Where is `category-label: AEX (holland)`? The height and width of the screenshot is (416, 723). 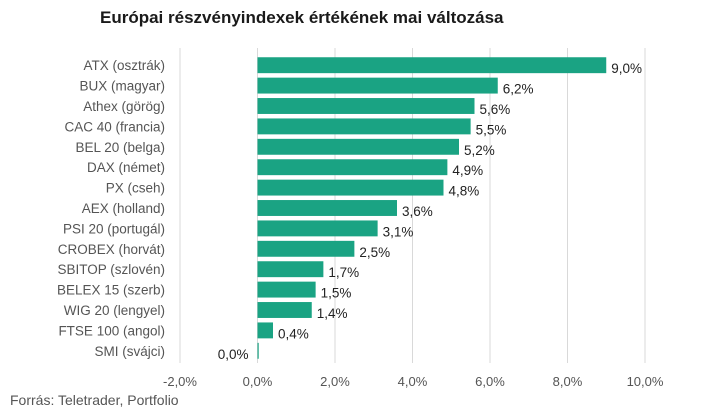
category-label: AEX (holland) is located at coordinates (123, 208).